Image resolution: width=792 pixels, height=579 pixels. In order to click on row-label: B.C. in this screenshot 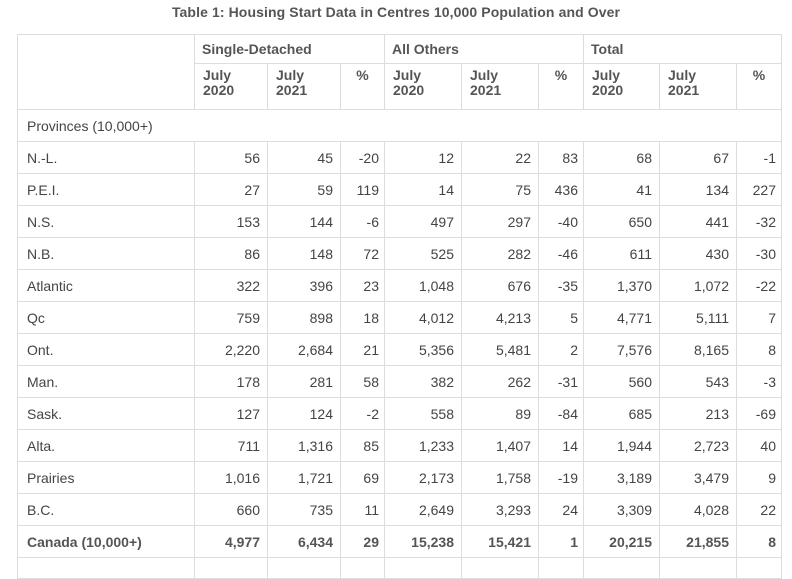, I will do `click(106, 509)`.